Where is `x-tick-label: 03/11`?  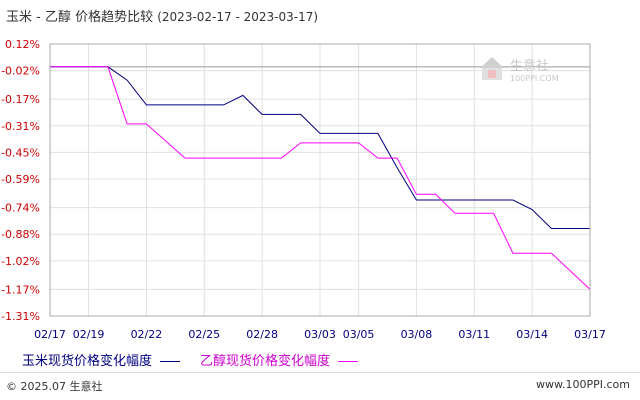 x-tick-label: 03/11 is located at coordinates (474, 334).